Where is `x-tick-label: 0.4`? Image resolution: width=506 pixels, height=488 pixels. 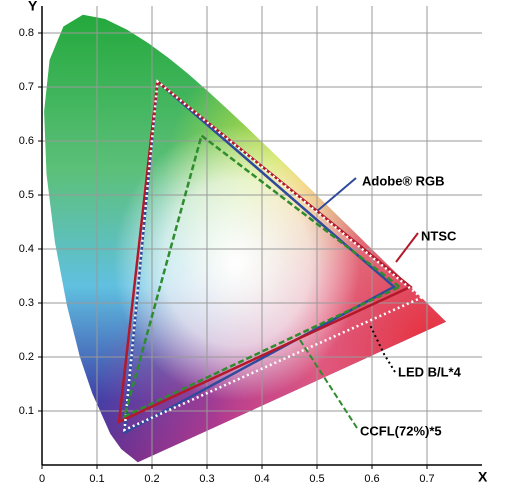 x-tick-label: 0.4 is located at coordinates (261, 479).